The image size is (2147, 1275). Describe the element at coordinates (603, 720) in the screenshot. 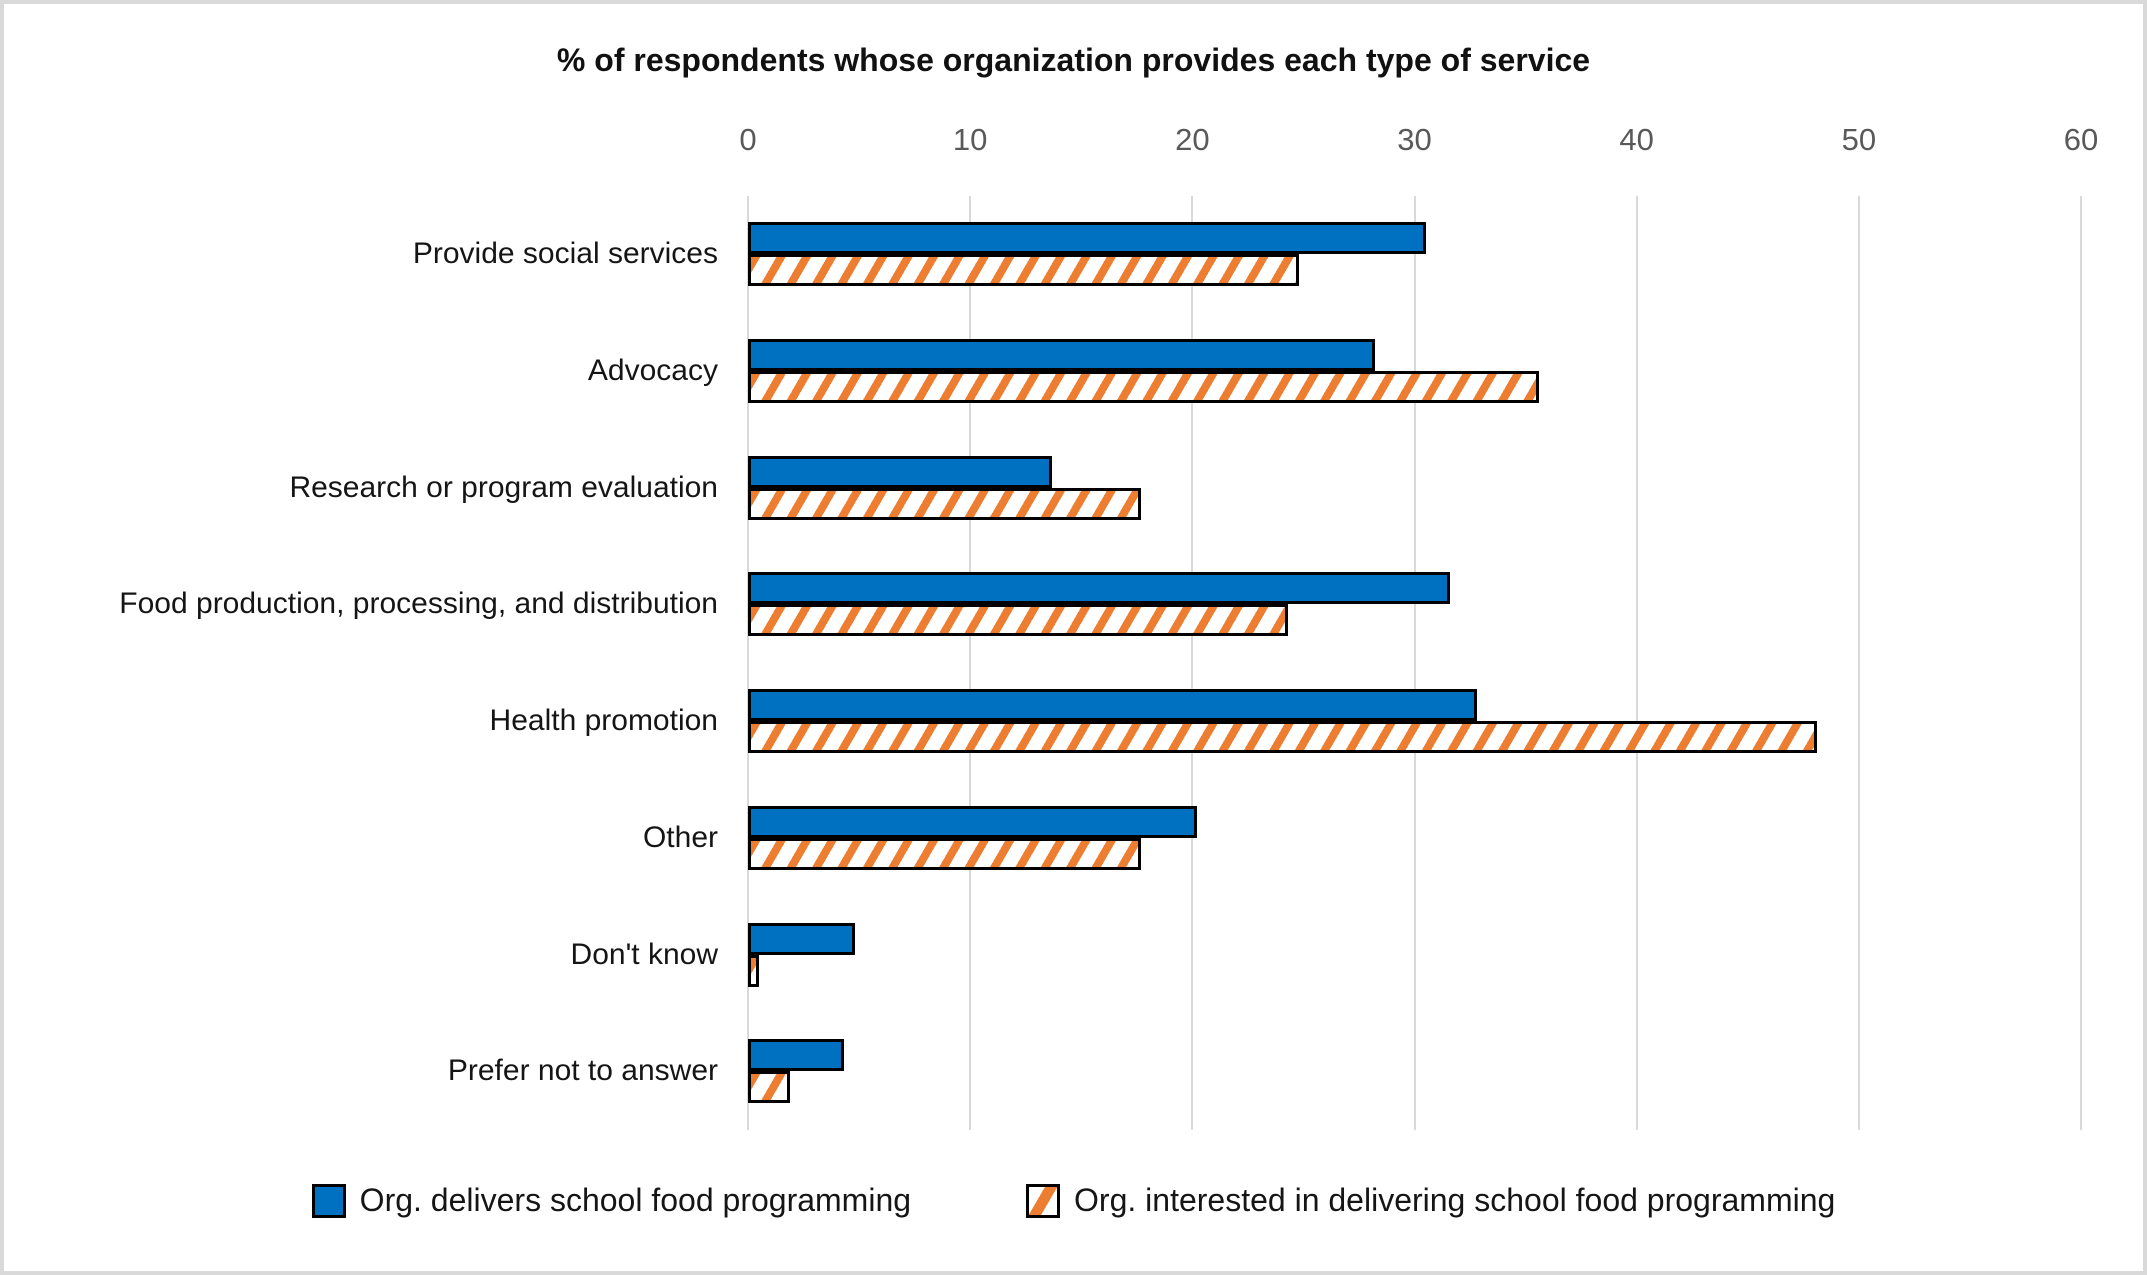

I see `category-label: Health promotion` at that location.